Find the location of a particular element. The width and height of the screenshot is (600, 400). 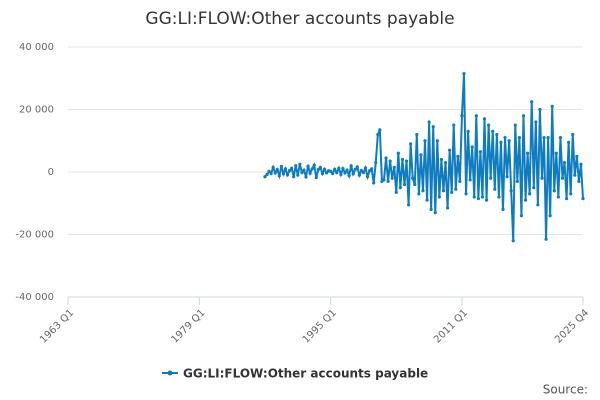

y-tick-label: 20 000 is located at coordinates (36, 110).